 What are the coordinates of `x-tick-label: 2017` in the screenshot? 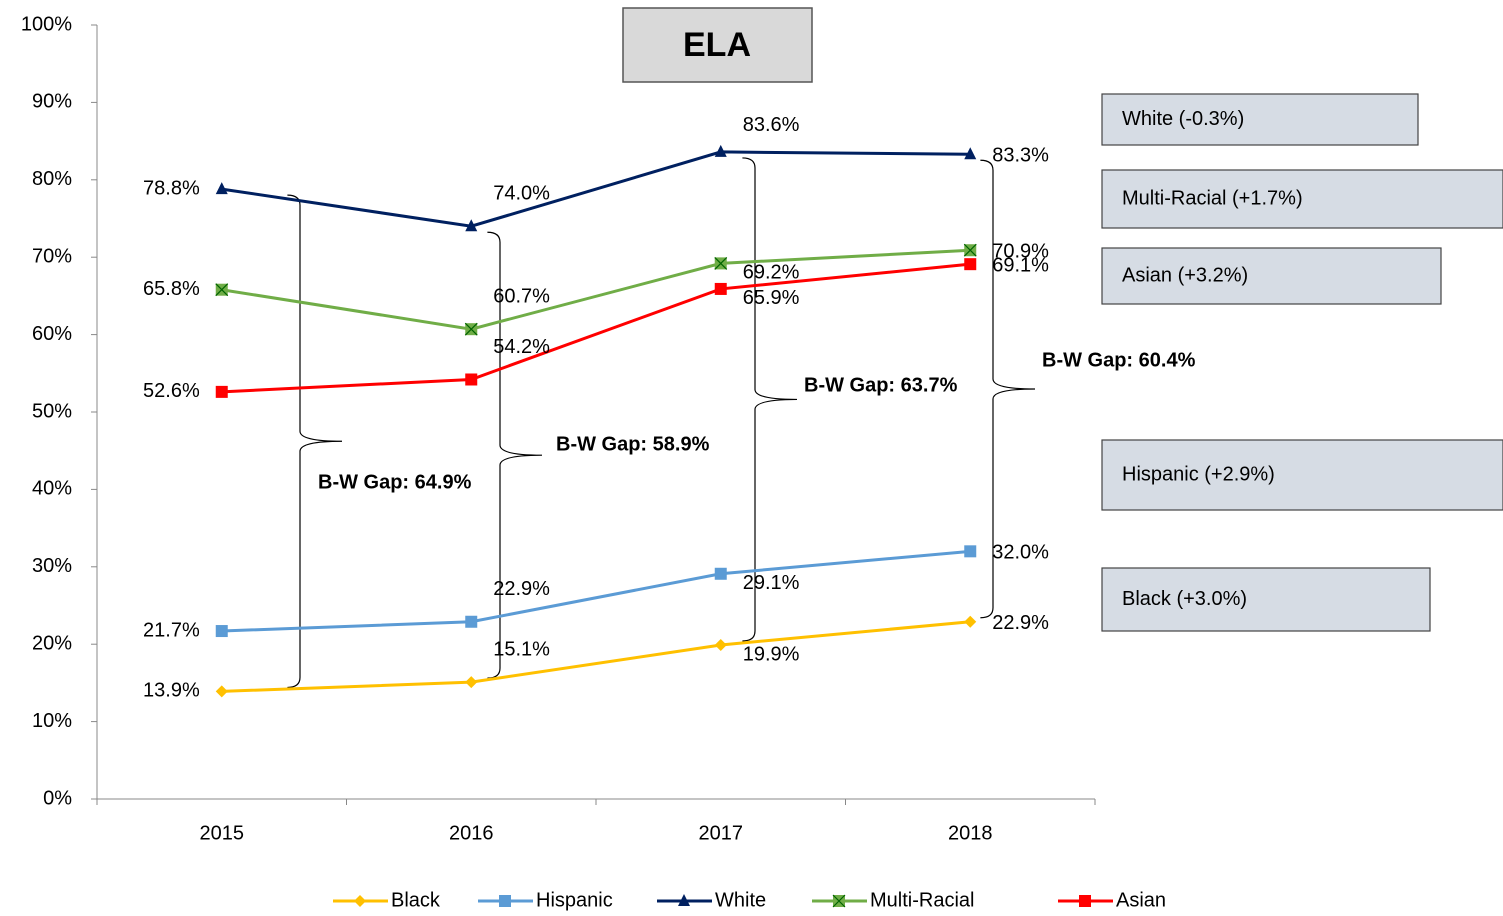 It's located at (721, 833).